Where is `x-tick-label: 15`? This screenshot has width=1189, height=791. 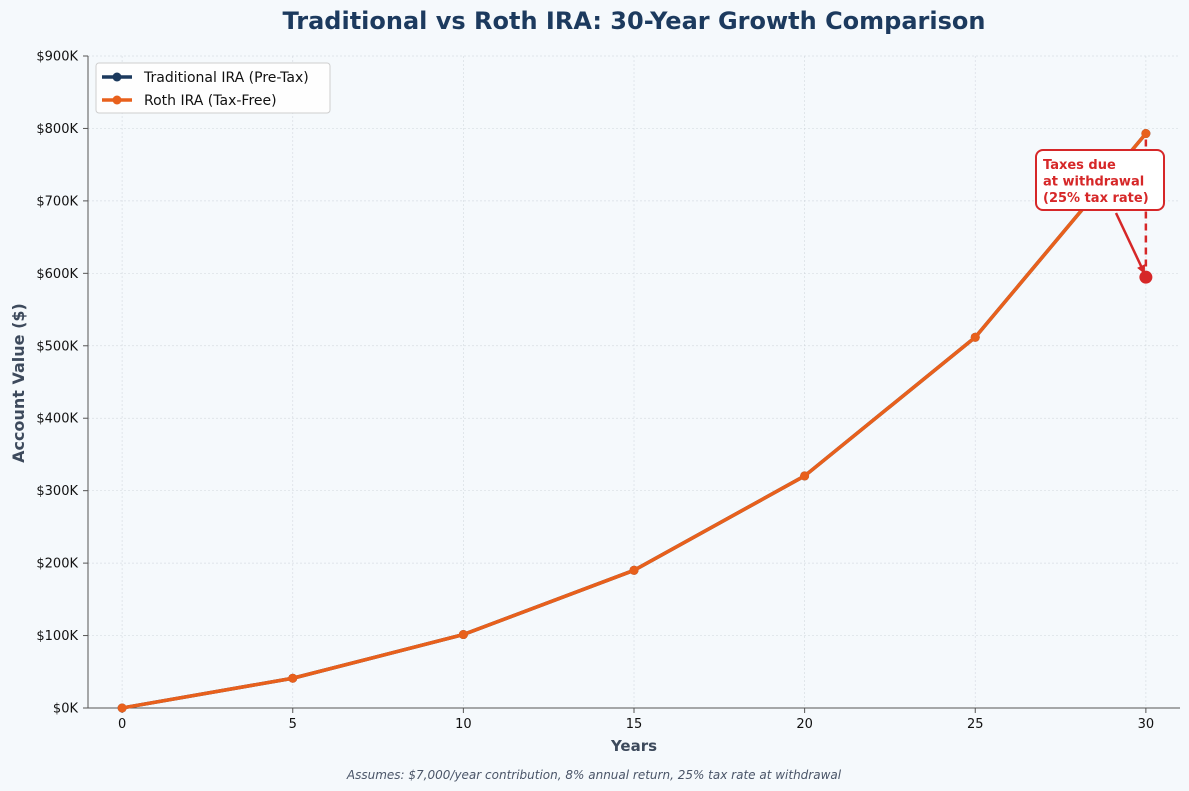
x-tick-label: 15 is located at coordinates (634, 724).